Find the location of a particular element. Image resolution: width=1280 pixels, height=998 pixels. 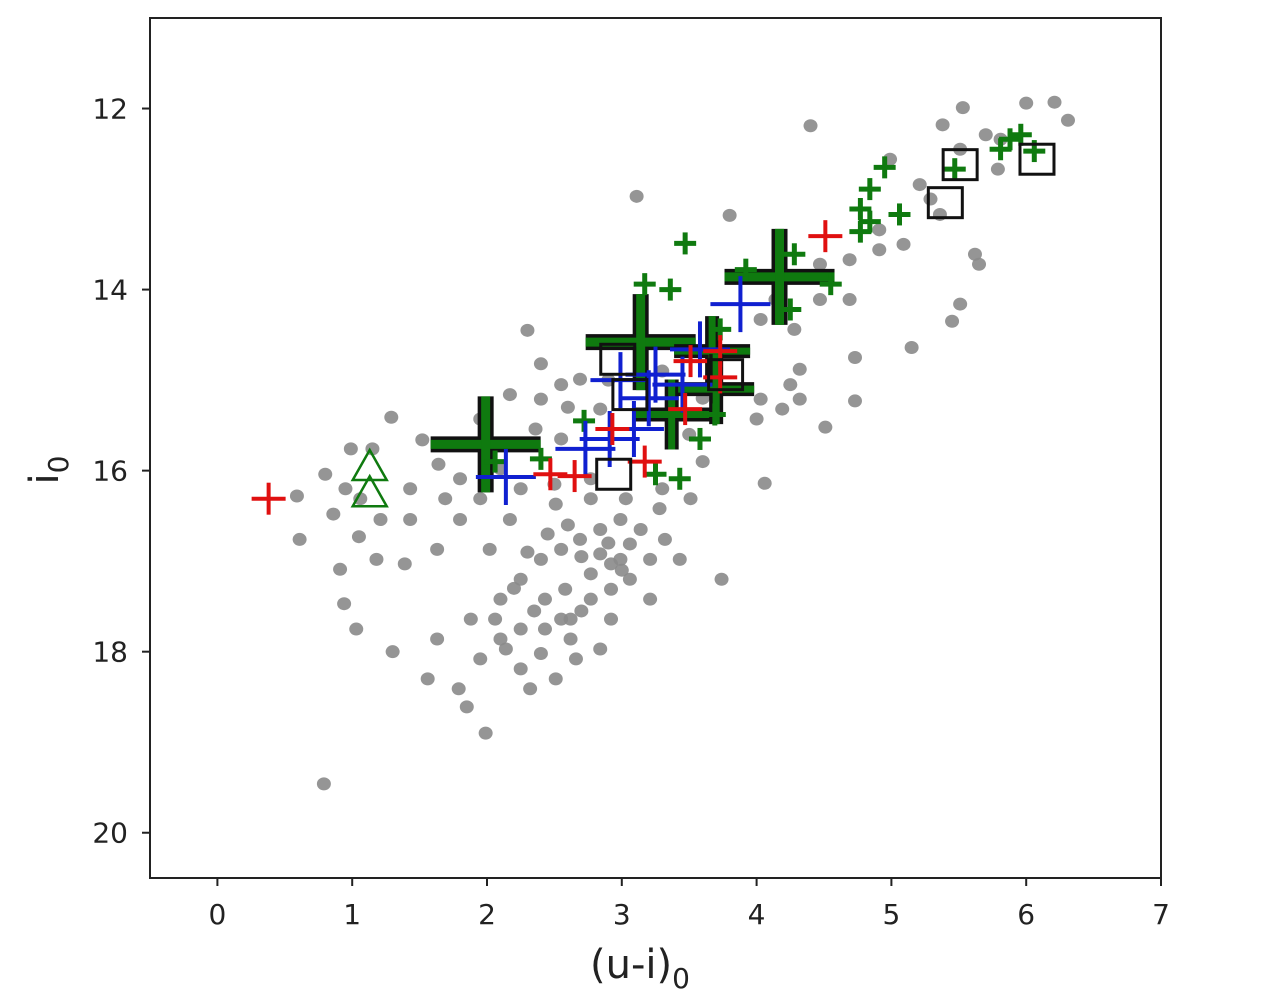

x-tick-label: 6 is located at coordinates (1026, 914).